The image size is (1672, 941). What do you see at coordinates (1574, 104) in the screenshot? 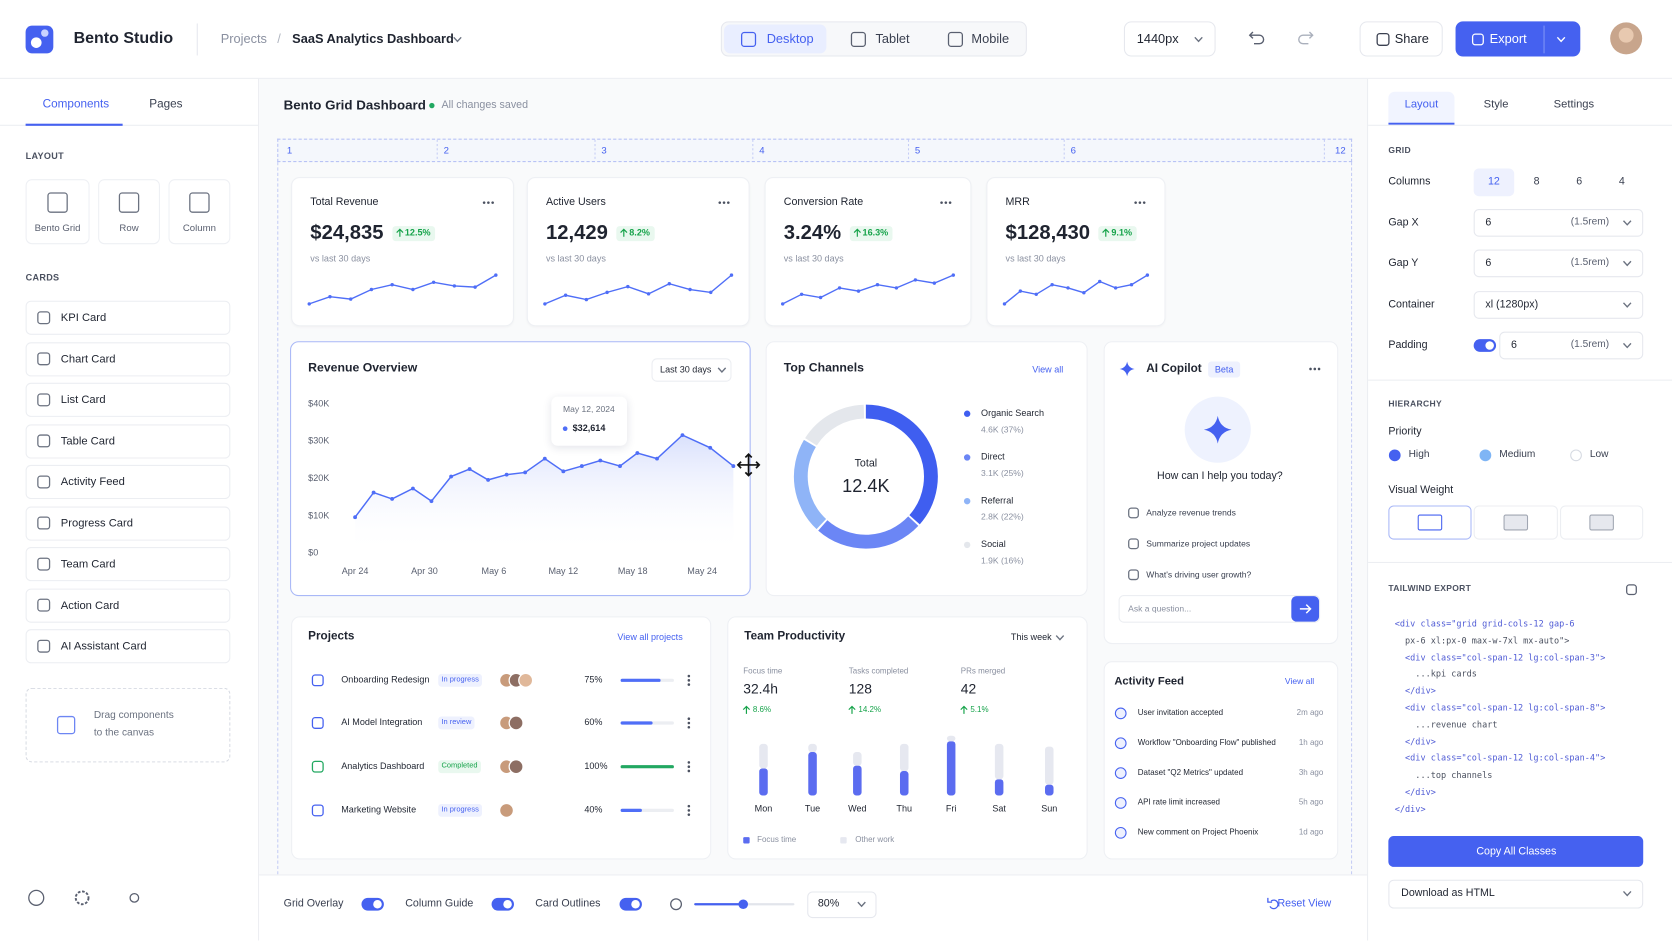
I see `inspector-tab: Settings` at bounding box center [1574, 104].